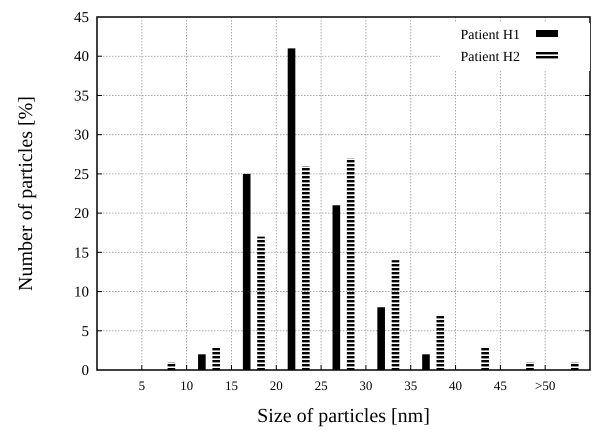 Image resolution: width=594 pixels, height=434 pixels. I want to click on y-tick-label: 30, so click(81, 136).